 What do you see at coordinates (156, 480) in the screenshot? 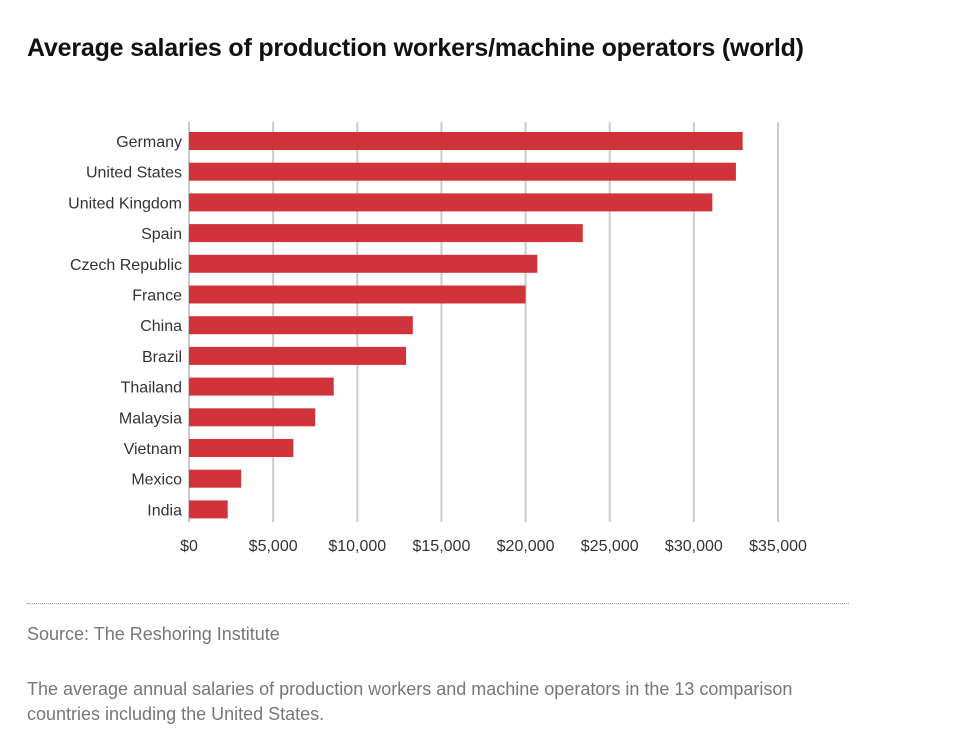
I see `y-tick-label: Mexico` at bounding box center [156, 480].